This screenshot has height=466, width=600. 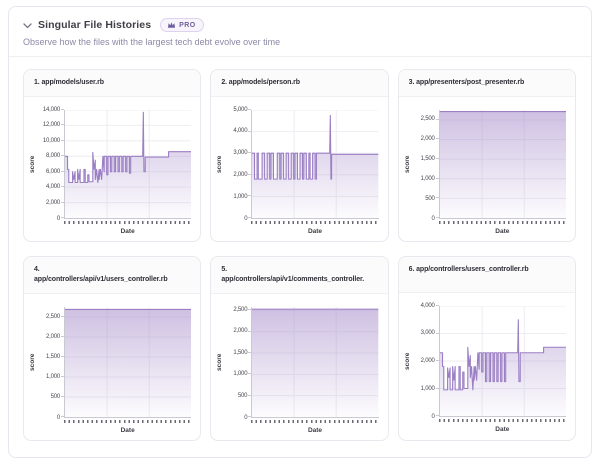 I want to click on section-toggle: Singular File Histories PRO, so click(x=299, y=25).